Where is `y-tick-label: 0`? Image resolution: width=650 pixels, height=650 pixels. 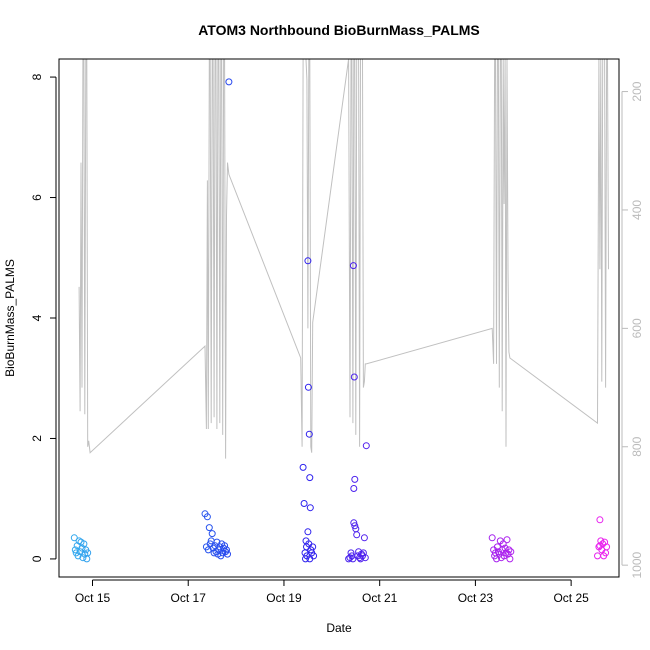
y-tick-label: 0 is located at coordinates (37, 558).